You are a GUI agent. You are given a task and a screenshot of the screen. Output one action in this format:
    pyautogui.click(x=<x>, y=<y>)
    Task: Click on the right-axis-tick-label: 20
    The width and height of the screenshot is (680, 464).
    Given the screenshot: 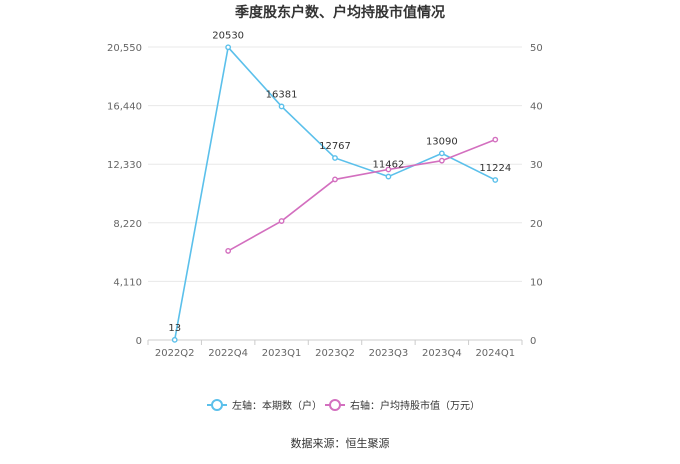 What is the action you would take?
    pyautogui.click(x=536, y=224)
    